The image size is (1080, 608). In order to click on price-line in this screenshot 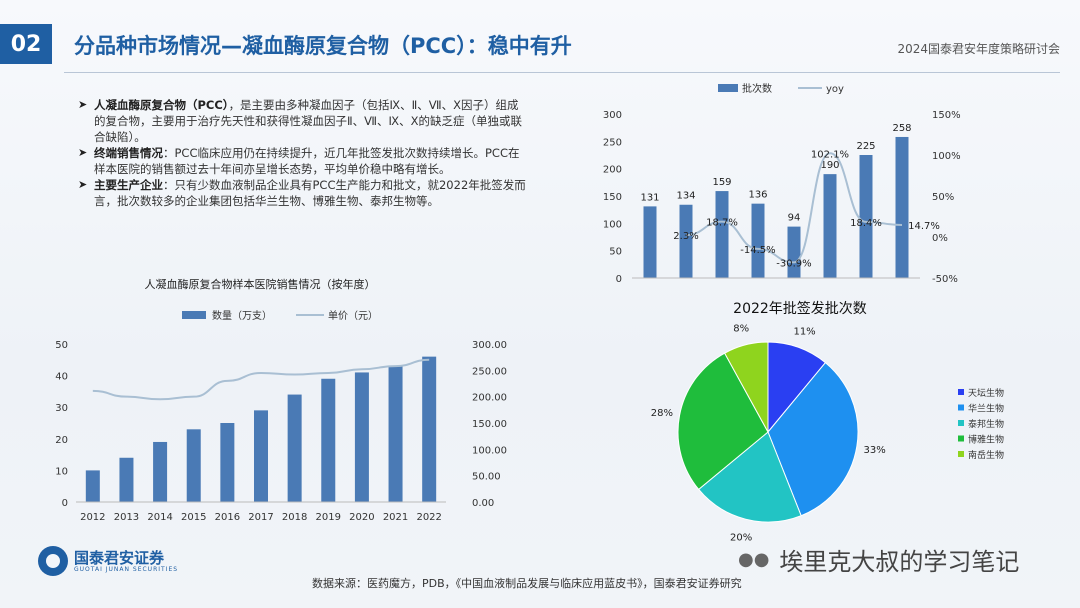, I will do `click(261, 379)`.